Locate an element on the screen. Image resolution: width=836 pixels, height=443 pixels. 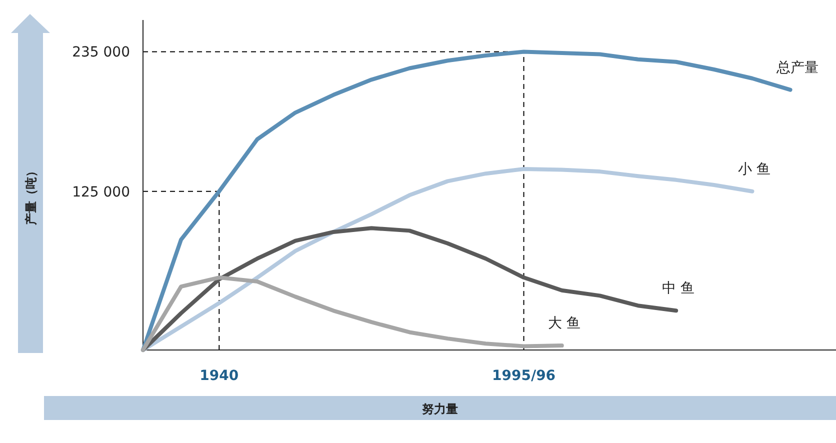
x-tick-label: 1995/96 is located at coordinates (524, 376).